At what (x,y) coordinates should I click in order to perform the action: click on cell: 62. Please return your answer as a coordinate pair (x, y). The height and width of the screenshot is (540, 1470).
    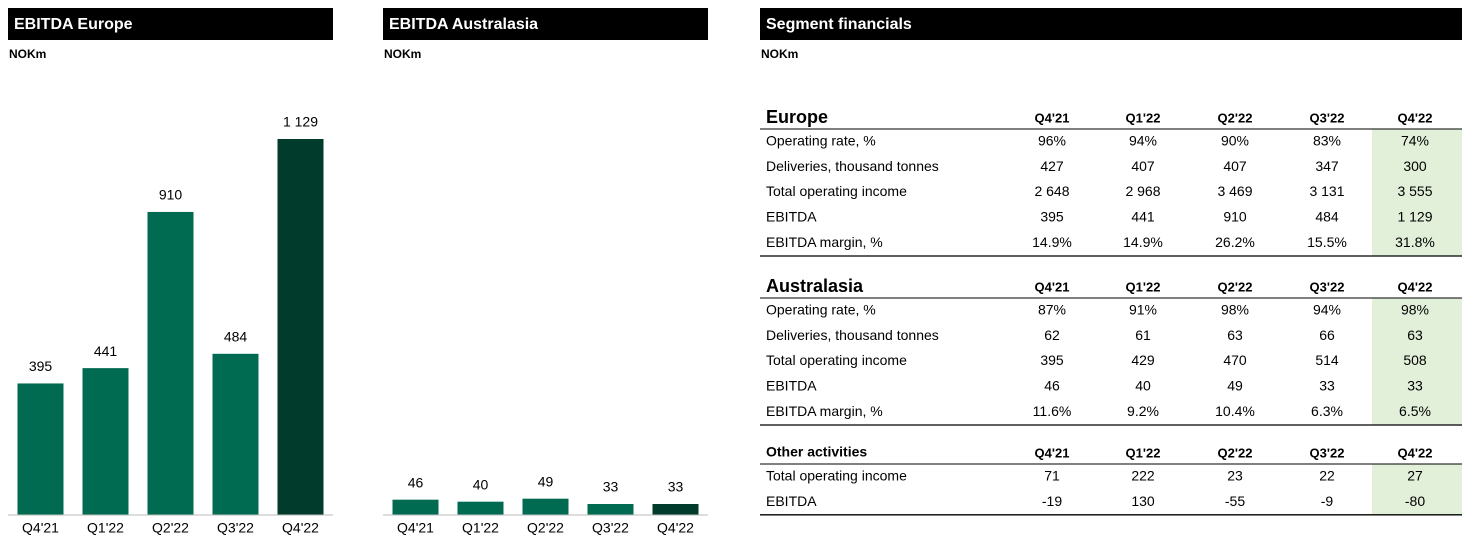
    Looking at the image, I should click on (1052, 335).